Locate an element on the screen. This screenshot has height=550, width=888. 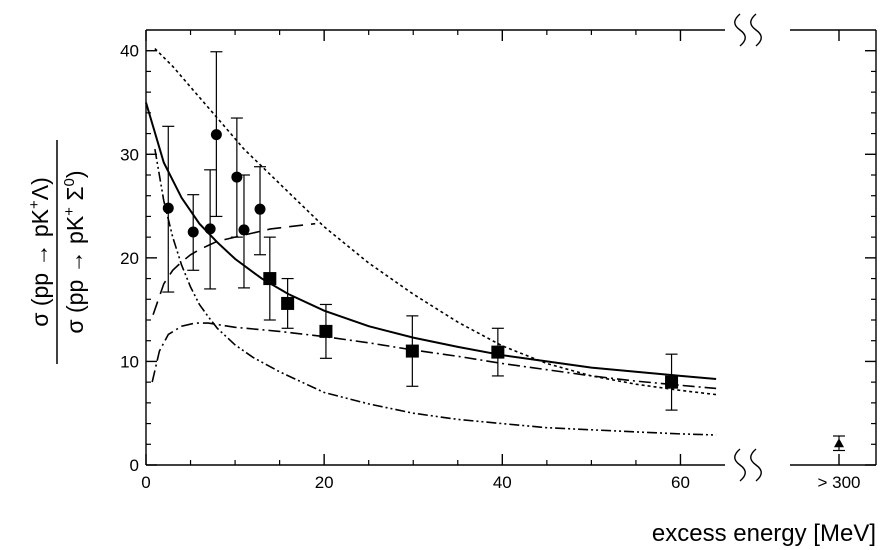
ylabel-den-part-2: Σ is located at coordinates (75, 196).